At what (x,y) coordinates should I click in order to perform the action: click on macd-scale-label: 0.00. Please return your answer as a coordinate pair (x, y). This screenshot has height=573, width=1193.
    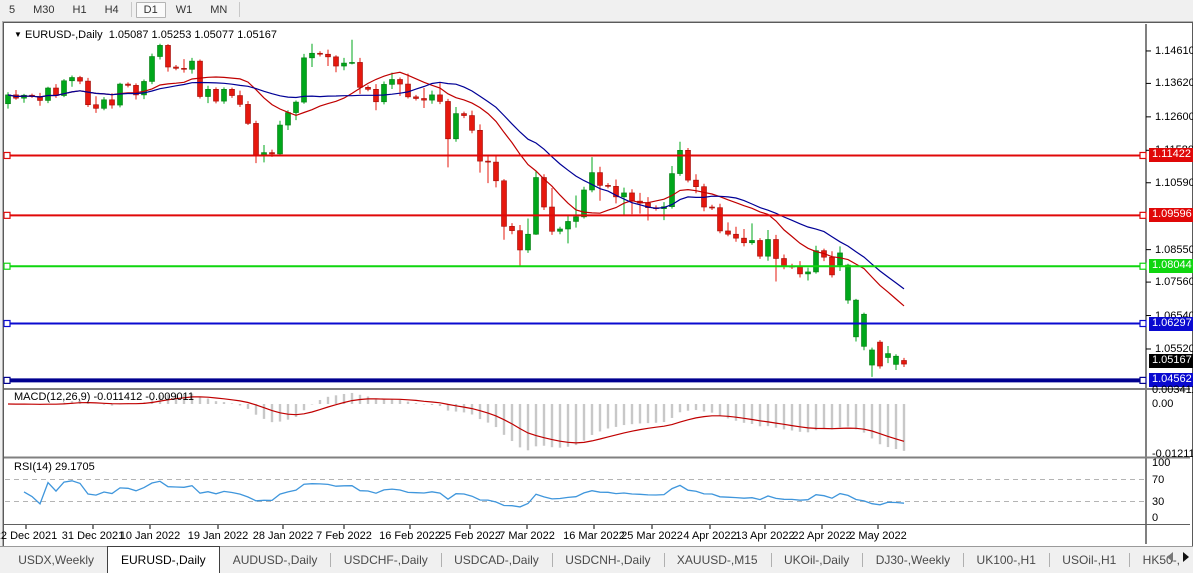
    Looking at the image, I should click on (1162, 404).